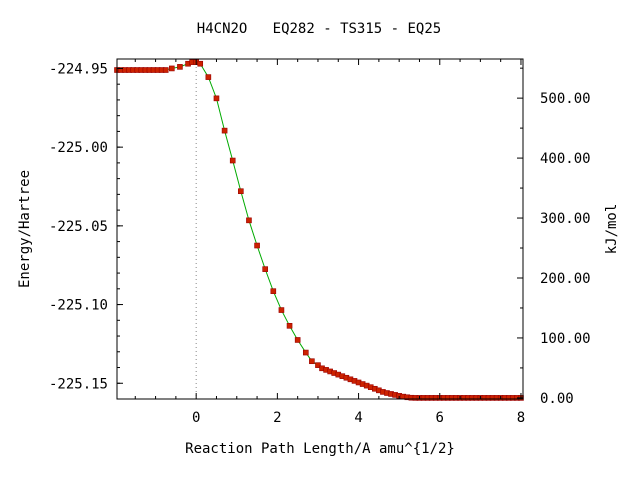 The height and width of the screenshot is (480, 640). Describe the element at coordinates (277, 418) in the screenshot. I see `x-tick-label: 2` at that location.